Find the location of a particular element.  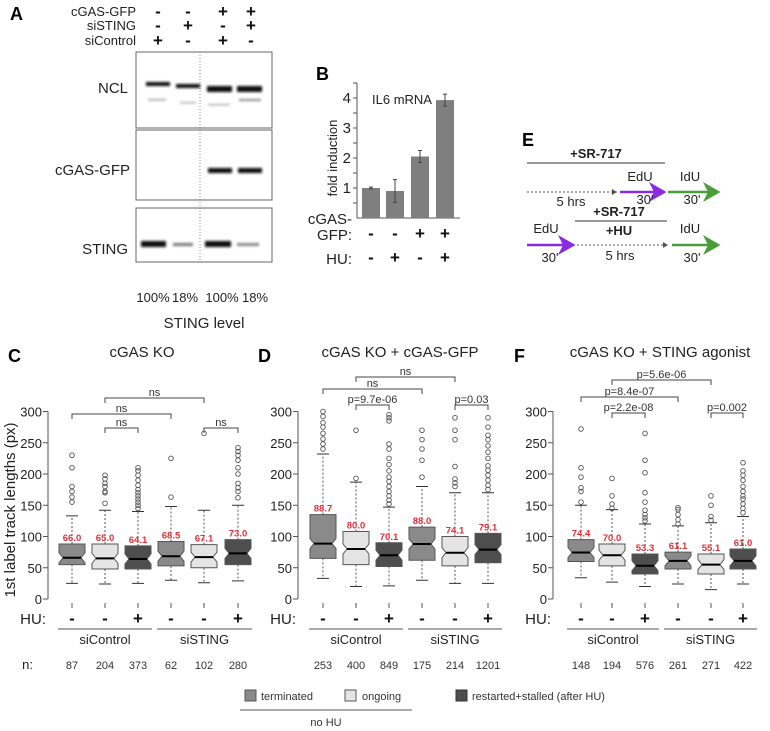

y-tick-label: 300 is located at coordinates (281, 412).